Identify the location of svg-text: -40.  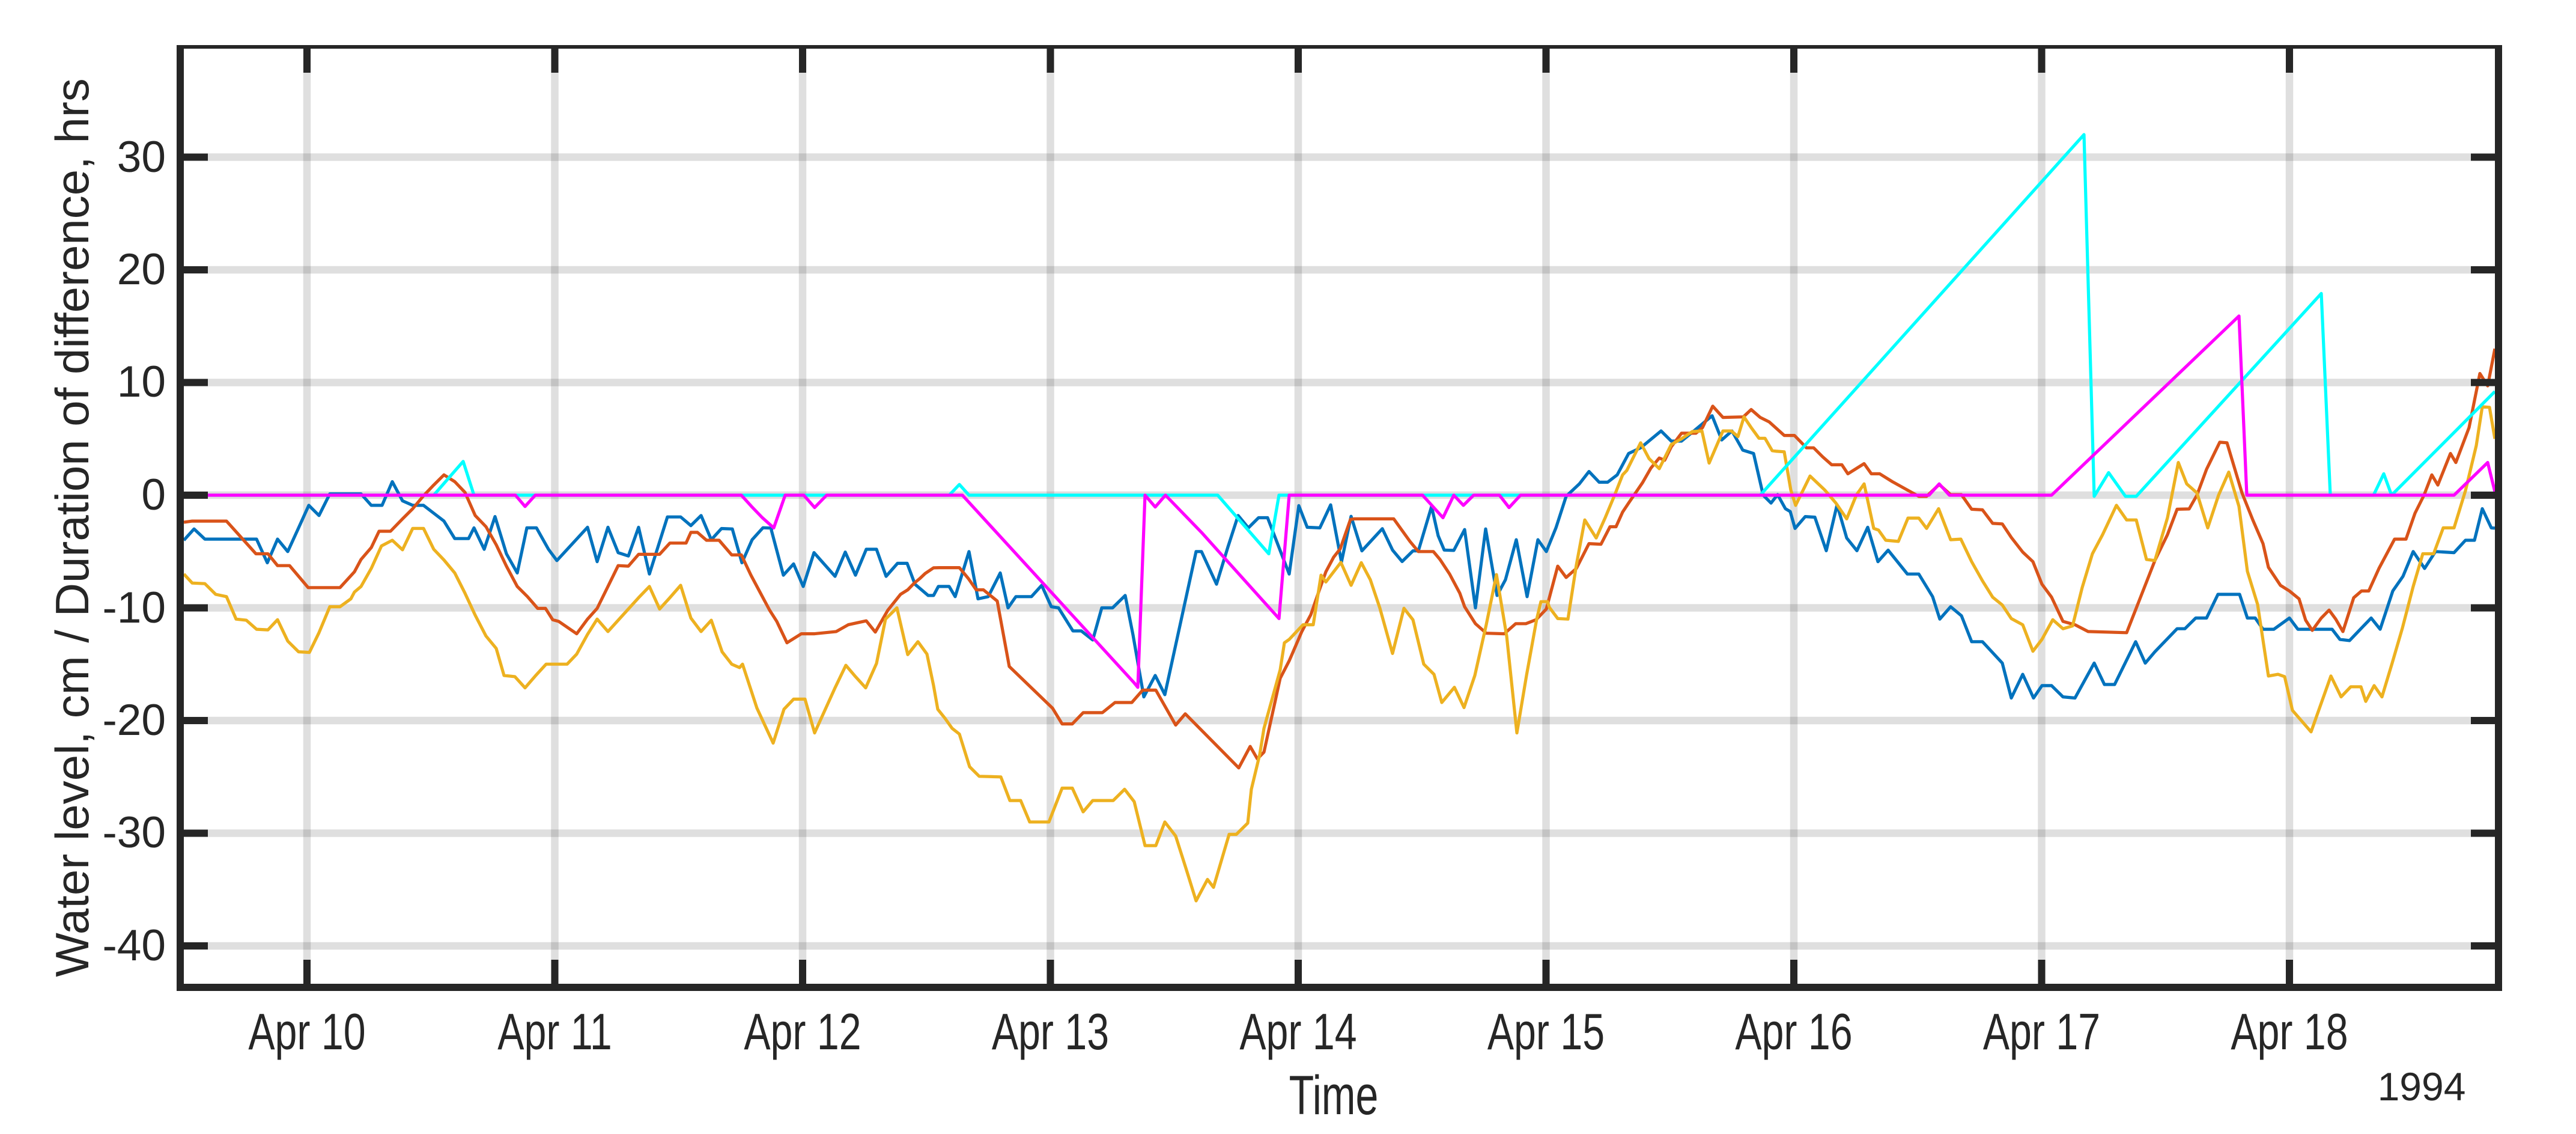
(134, 945).